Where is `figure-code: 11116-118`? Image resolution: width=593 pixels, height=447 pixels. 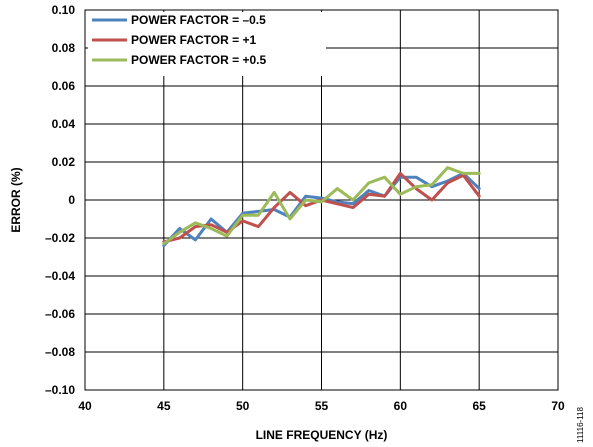 figure-code: 11116-118 is located at coordinates (580, 425).